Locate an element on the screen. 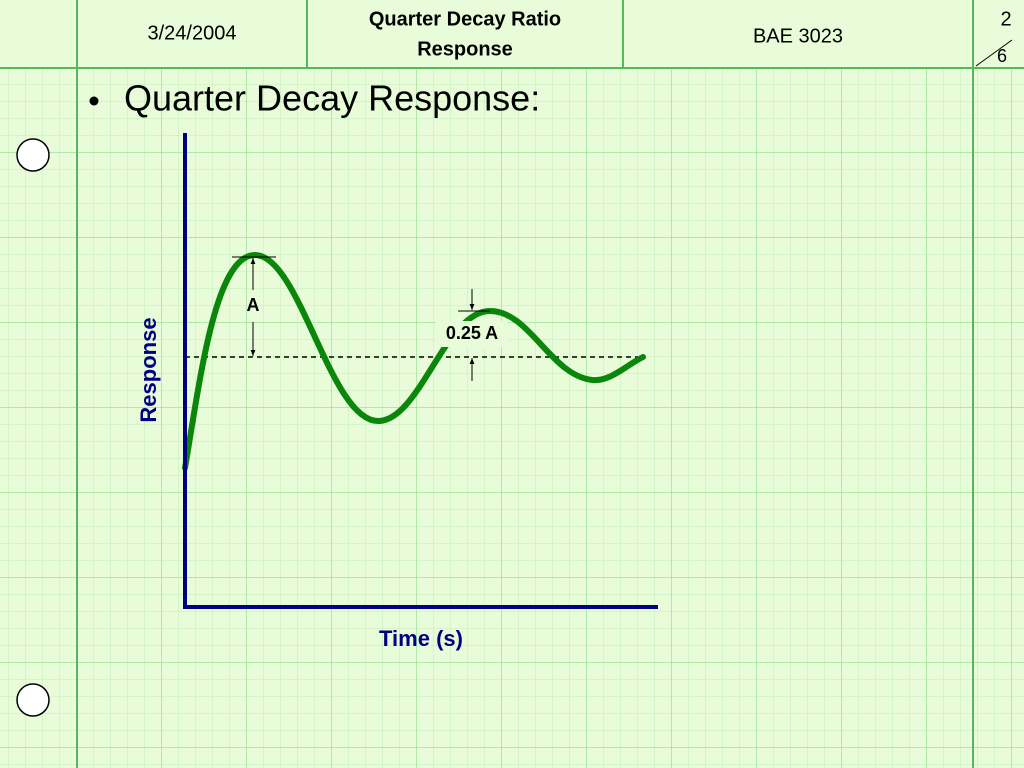 This screenshot has height=768, width=1024. header-title: Response is located at coordinates (465, 49).